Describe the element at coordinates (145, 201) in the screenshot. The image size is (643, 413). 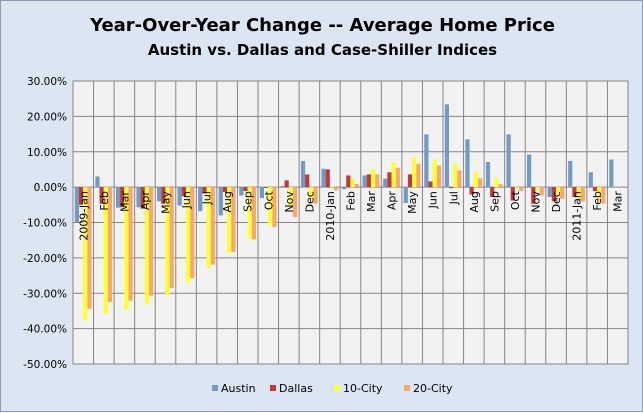
I see `x-tick-label: Apr` at that location.